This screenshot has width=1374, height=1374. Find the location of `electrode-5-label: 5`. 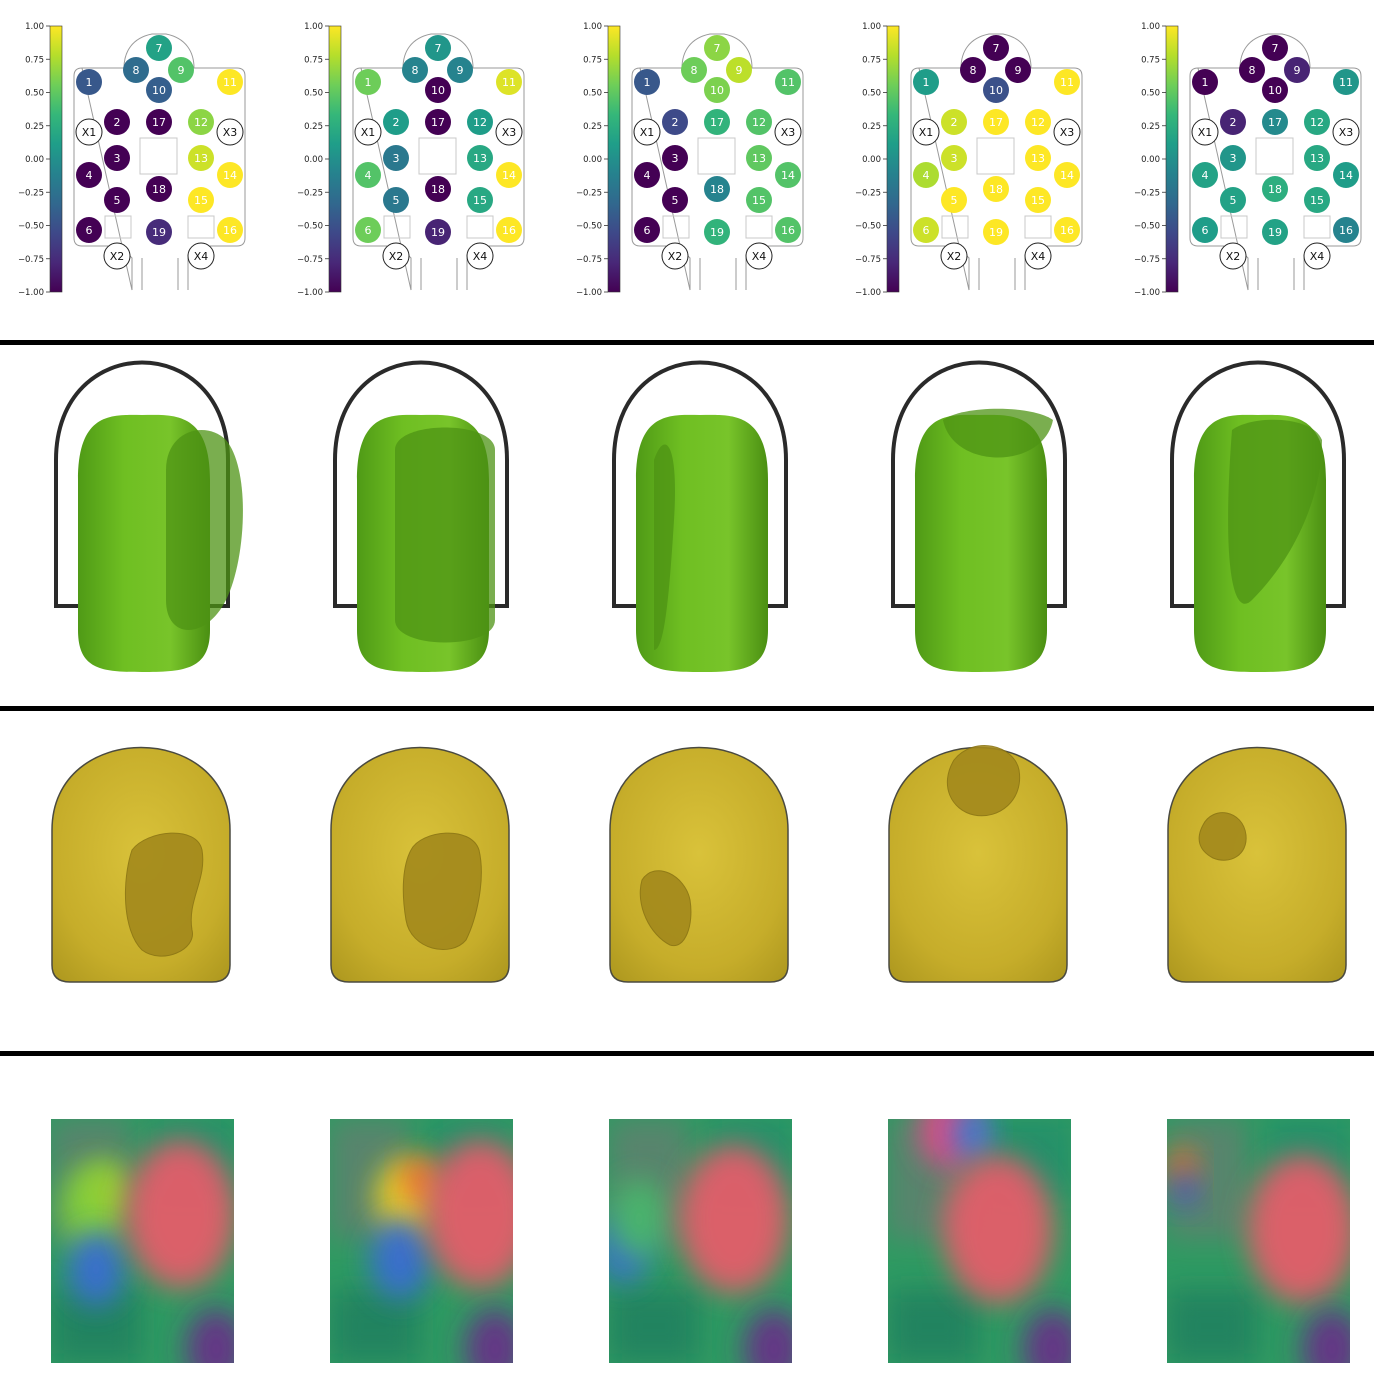

electrode-5-label: 5 is located at coordinates (117, 200).